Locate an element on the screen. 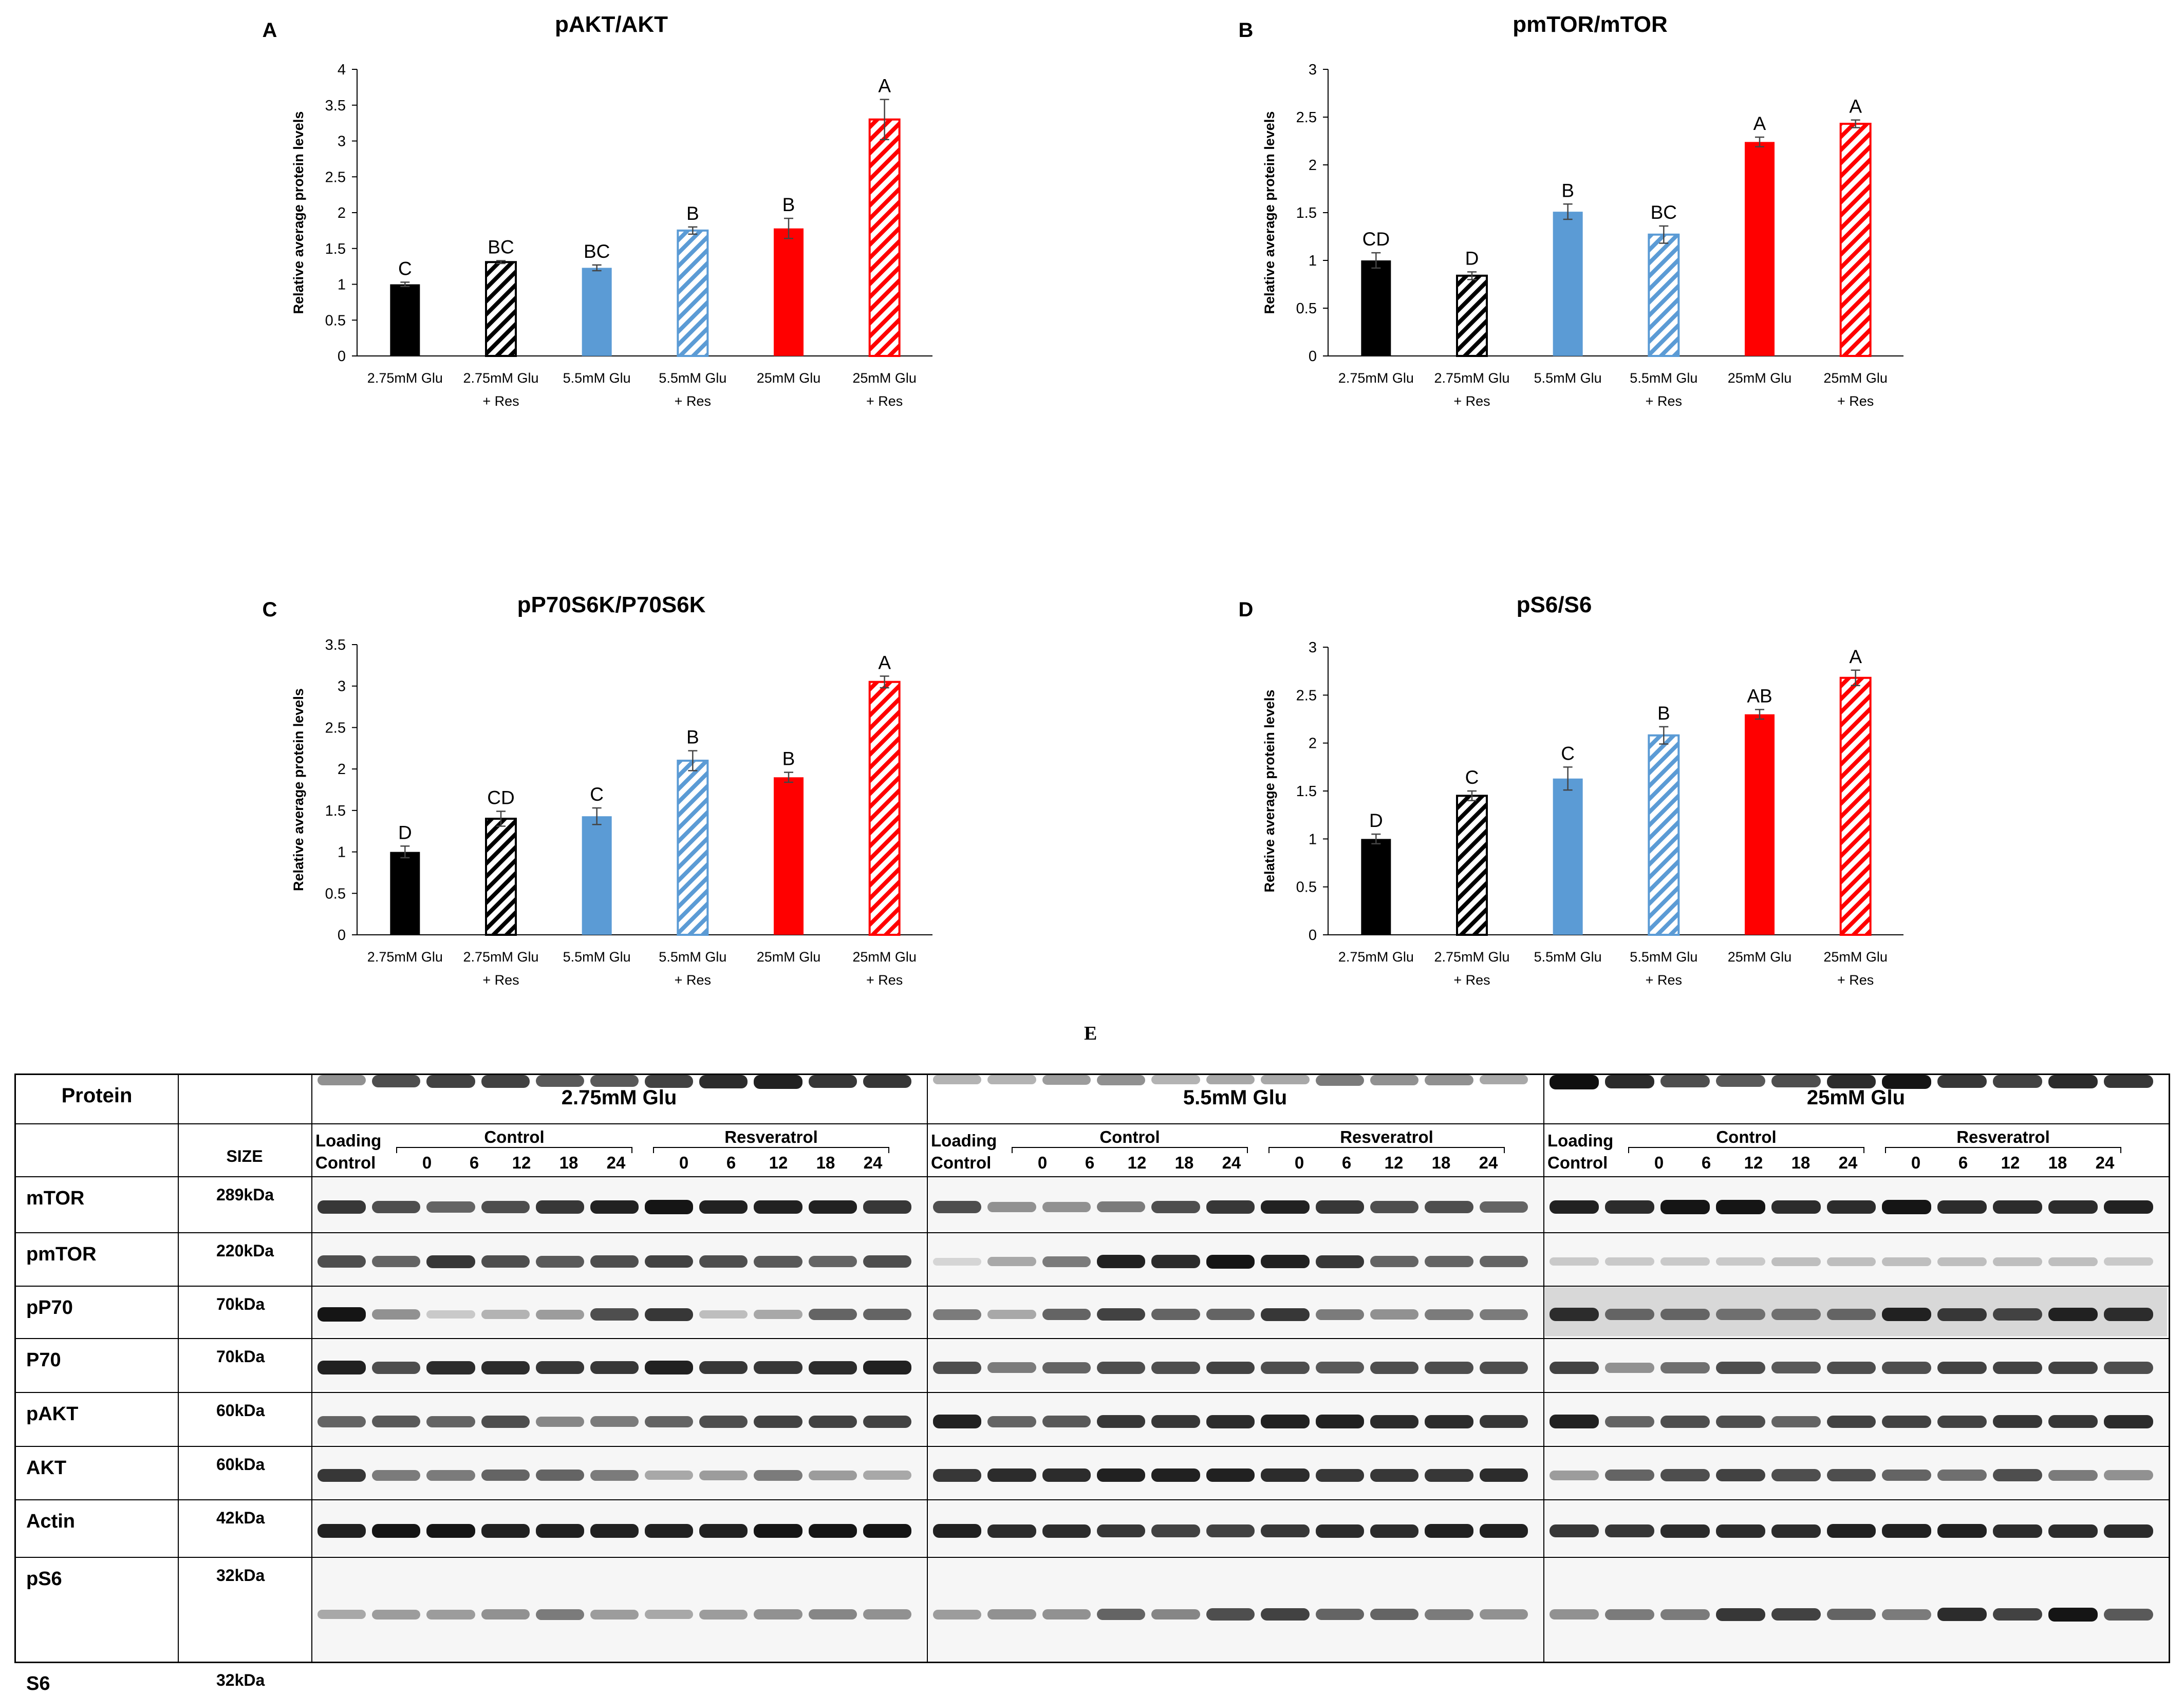 This screenshot has width=2184, height=1695. chart-d-significance-label: C is located at coordinates (1472, 777).